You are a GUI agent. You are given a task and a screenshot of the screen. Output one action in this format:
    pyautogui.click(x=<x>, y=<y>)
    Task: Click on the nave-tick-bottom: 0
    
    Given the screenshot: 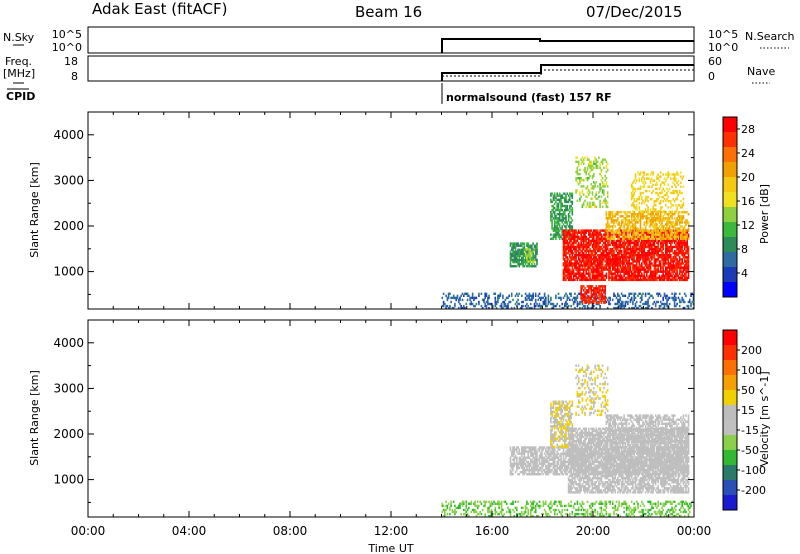 What is the action you would take?
    pyautogui.click(x=711, y=76)
    